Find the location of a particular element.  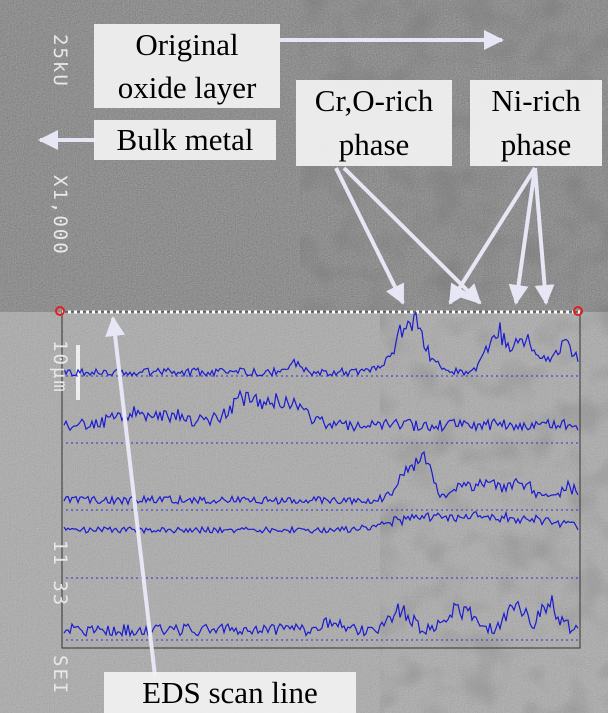

annotation: Cr,O-rich is located at coordinates (374, 100).